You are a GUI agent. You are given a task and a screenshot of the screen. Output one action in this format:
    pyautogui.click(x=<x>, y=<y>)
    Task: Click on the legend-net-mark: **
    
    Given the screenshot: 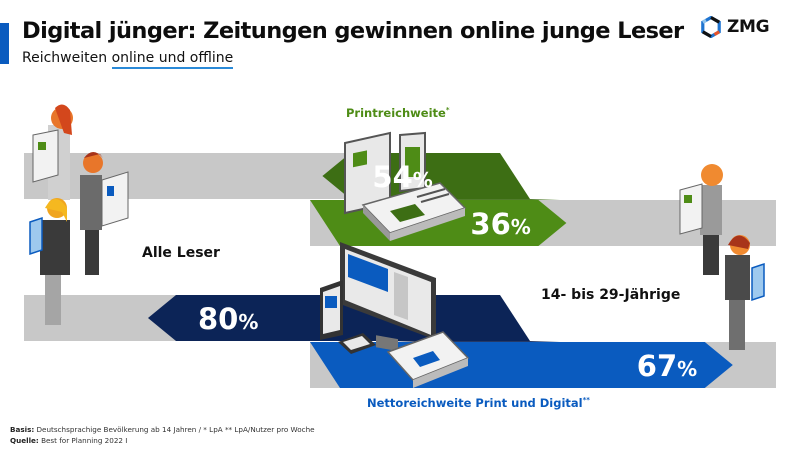 What is the action you would take?
    pyautogui.click(x=586, y=400)
    